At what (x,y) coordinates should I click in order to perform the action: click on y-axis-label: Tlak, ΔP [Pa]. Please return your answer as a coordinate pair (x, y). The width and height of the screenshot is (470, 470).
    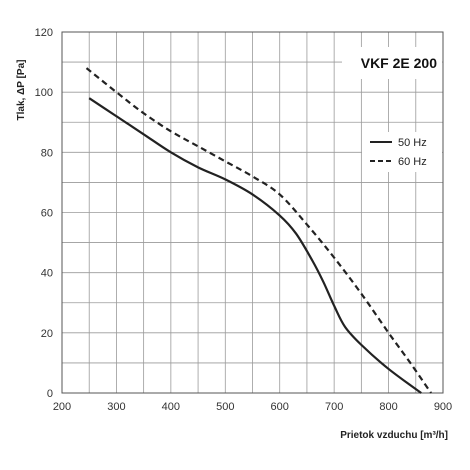
    Looking at the image, I should click on (21, 90).